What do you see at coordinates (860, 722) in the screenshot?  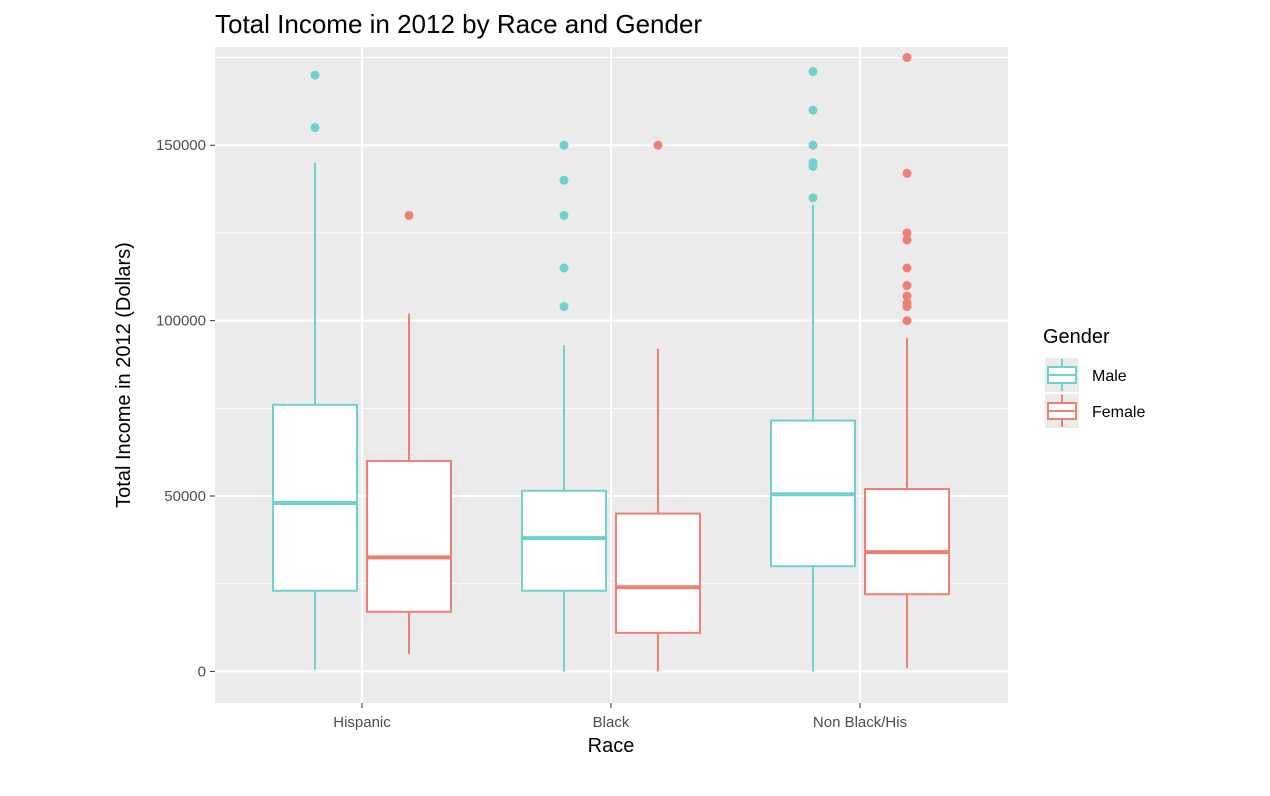 I see `x-tick-label: Non Black/His` at bounding box center [860, 722].